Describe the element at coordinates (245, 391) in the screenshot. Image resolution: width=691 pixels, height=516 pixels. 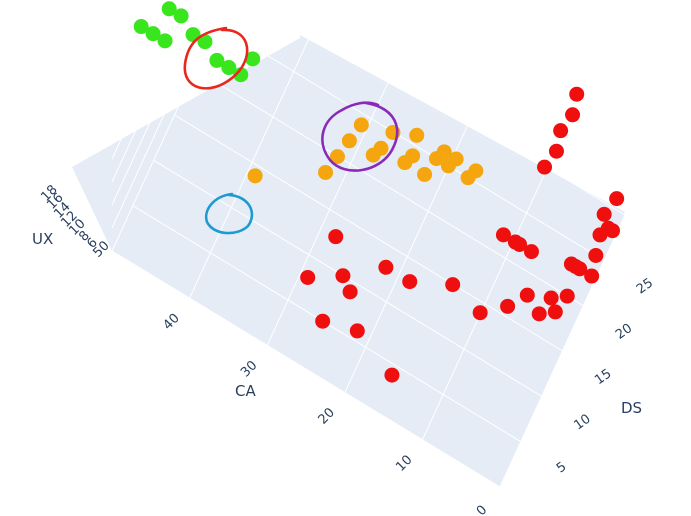
I see `axis-title-ca: CA` at that location.